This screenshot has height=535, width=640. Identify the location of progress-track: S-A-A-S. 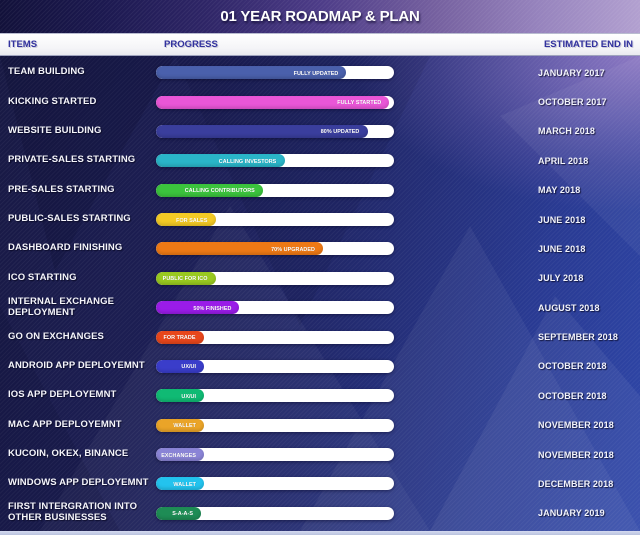
(275, 513).